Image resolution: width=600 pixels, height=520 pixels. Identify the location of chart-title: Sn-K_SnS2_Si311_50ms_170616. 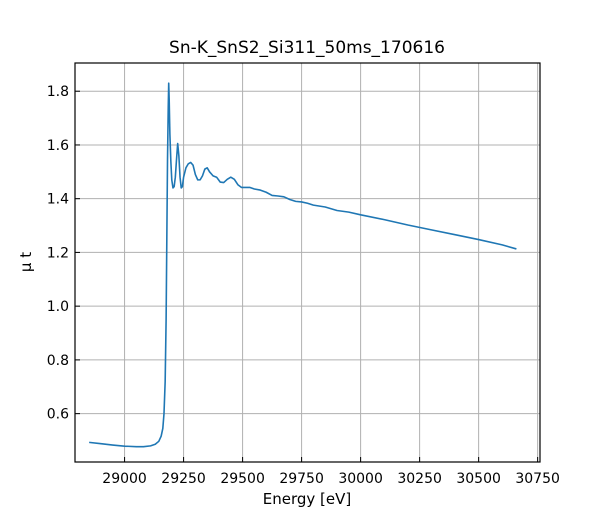
(307, 48).